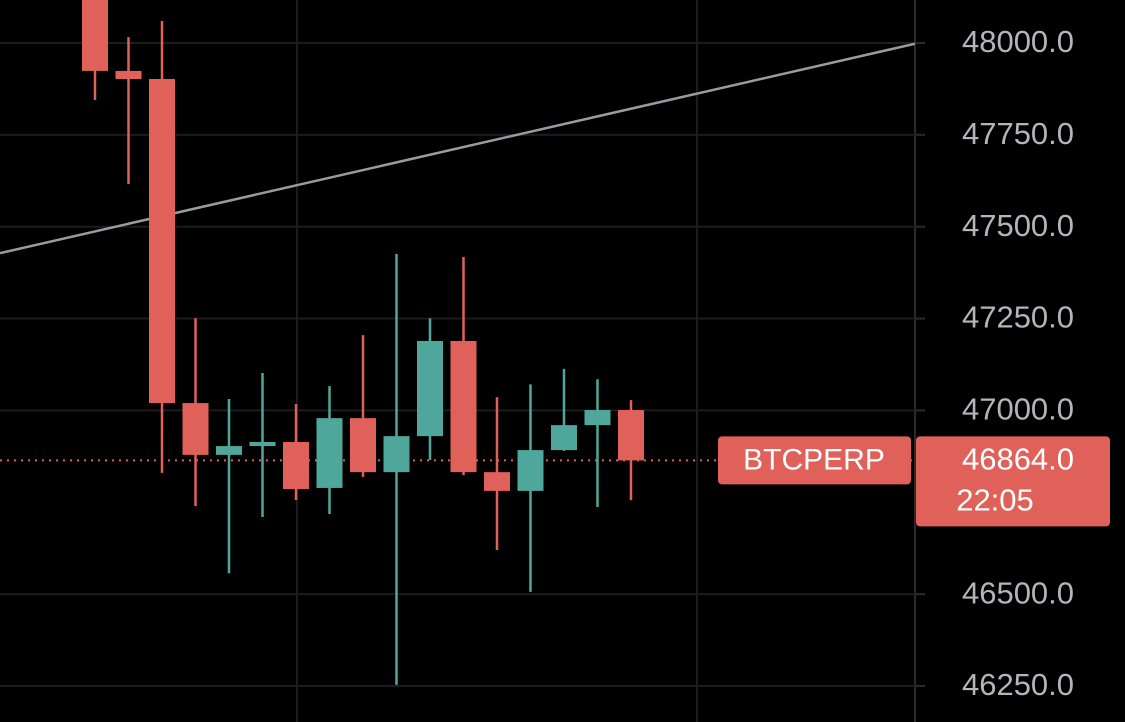 This screenshot has width=1125, height=722. What do you see at coordinates (1018, 459) in the screenshot?
I see `last-price-label: 46864.0` at bounding box center [1018, 459].